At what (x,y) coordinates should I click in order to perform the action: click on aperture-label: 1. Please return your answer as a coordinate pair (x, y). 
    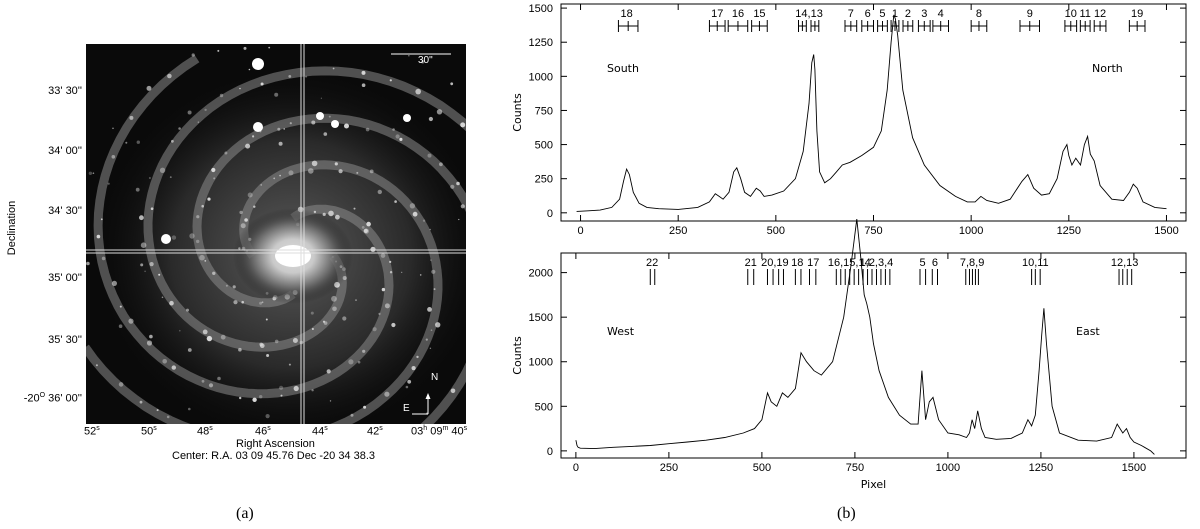
    Looking at the image, I should click on (895, 14).